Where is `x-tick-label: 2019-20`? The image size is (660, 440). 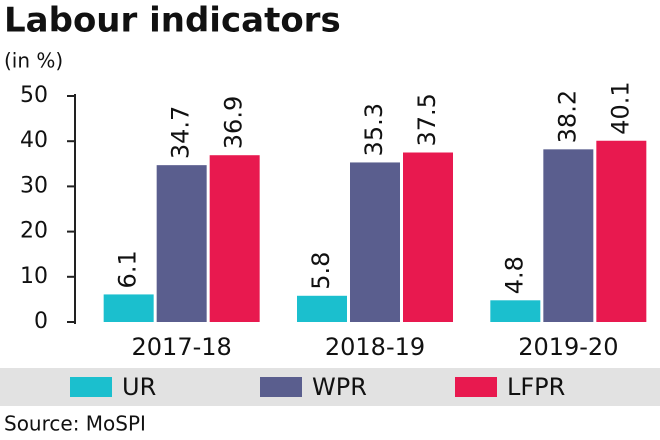
x-tick-label: 2019-20 is located at coordinates (568, 347).